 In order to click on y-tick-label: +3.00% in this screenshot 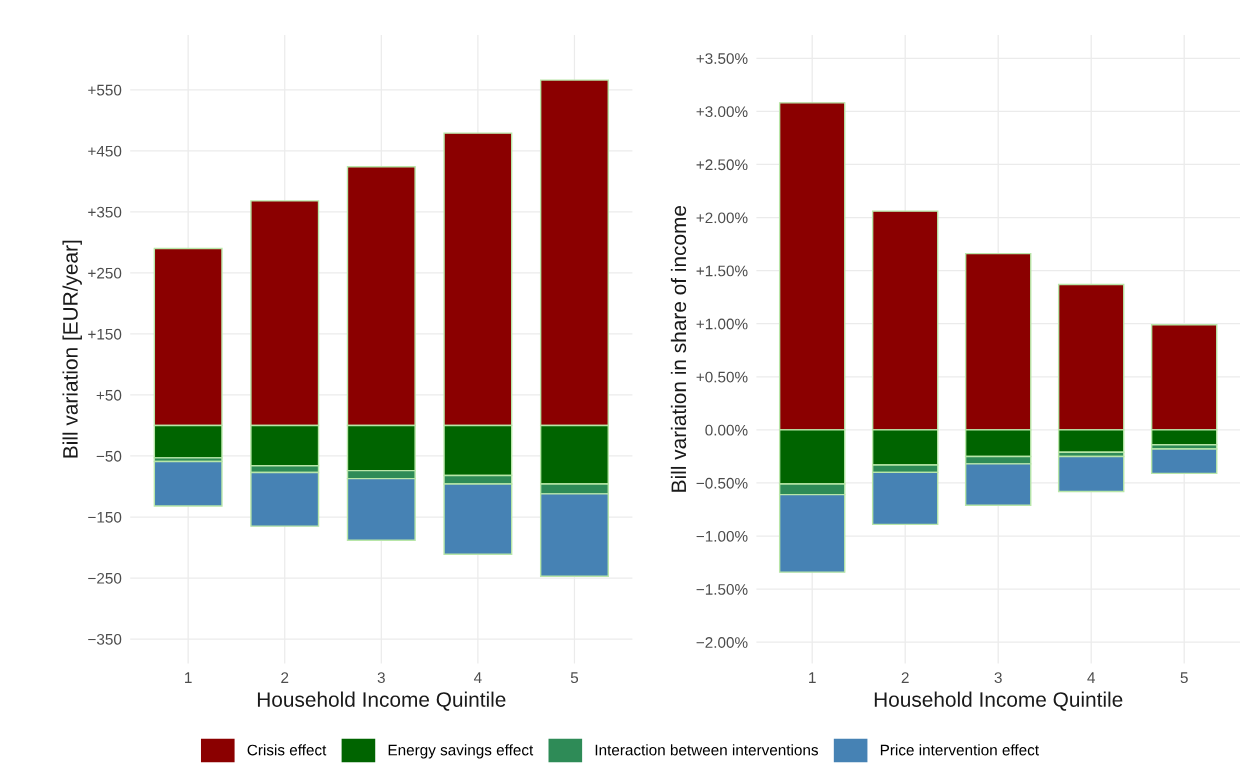, I will do `click(722, 112)`.